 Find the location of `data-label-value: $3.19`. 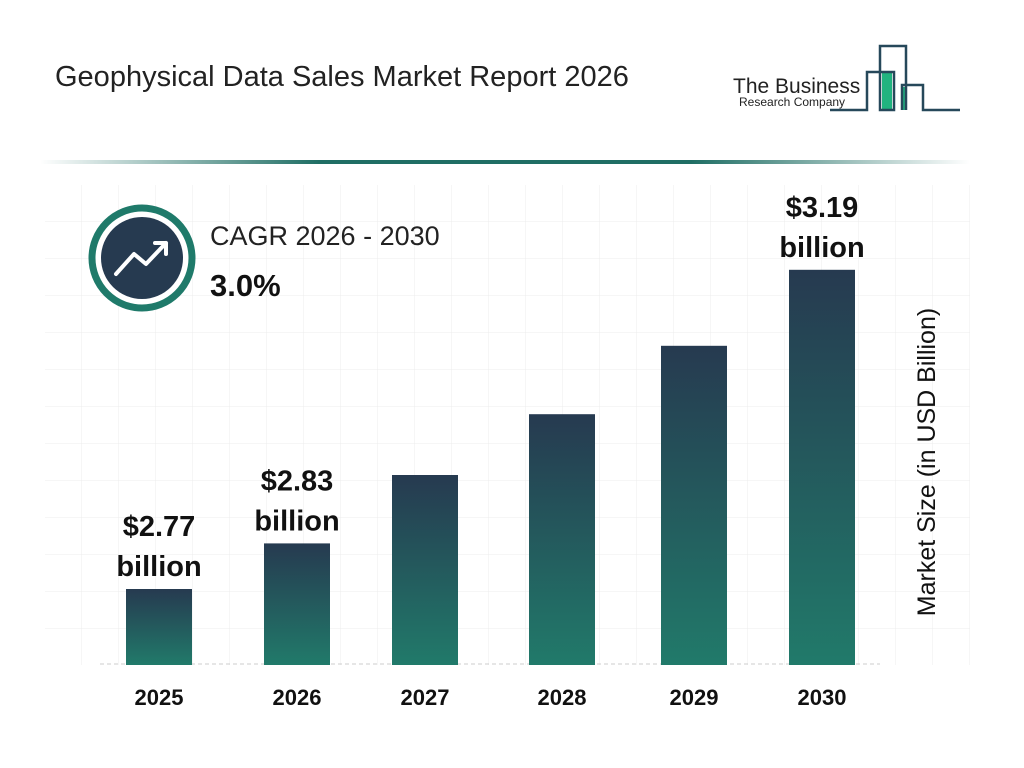

data-label-value: $3.19 is located at coordinates (822, 208).